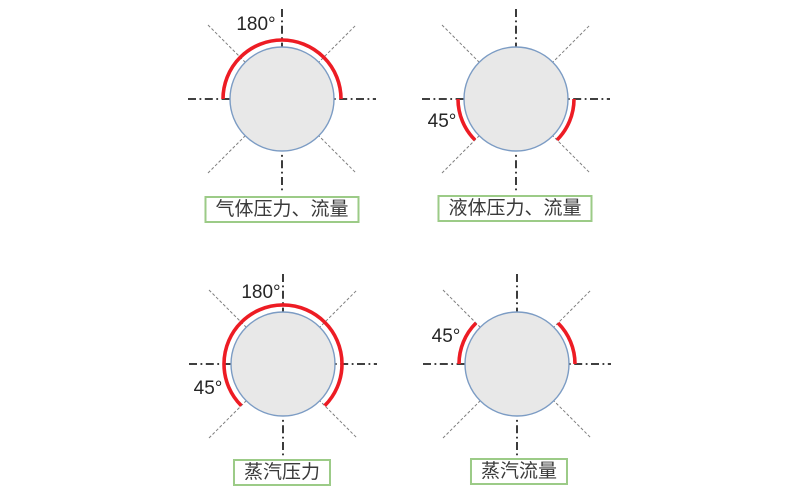  I want to click on caption-liquid-pressure-flow: 液体压力、流量, so click(515, 208).